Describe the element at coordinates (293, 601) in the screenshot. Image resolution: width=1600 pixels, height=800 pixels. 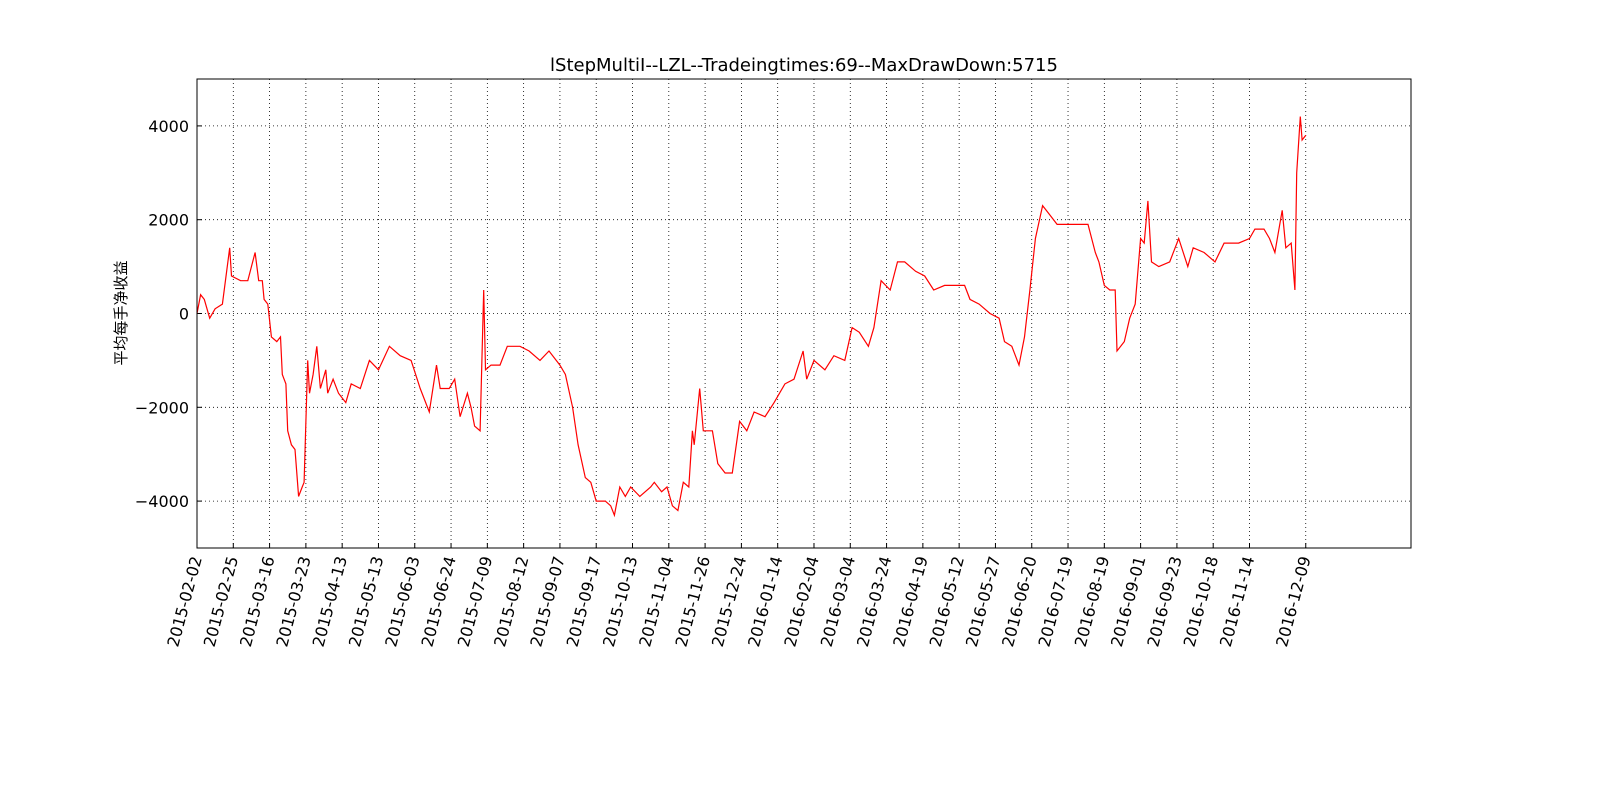
I see `x-tick-label: 2015-03-23` at that location.